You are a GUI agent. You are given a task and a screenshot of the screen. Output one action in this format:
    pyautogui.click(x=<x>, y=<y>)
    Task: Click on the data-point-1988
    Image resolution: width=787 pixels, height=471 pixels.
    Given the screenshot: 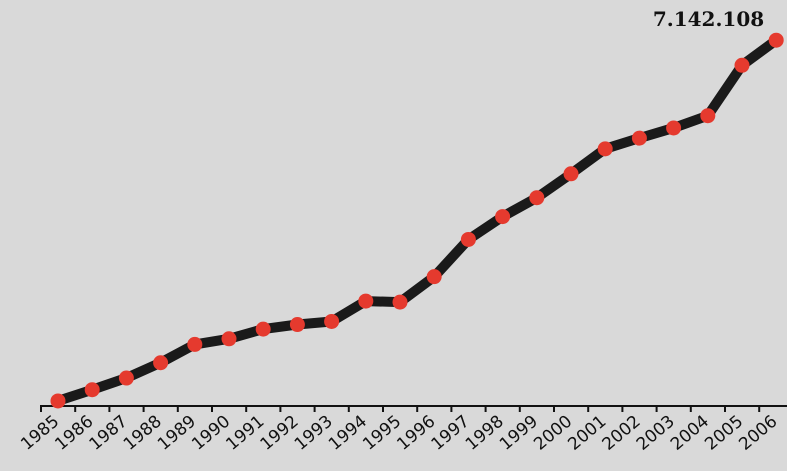 What is the action you would take?
    pyautogui.click(x=161, y=363)
    